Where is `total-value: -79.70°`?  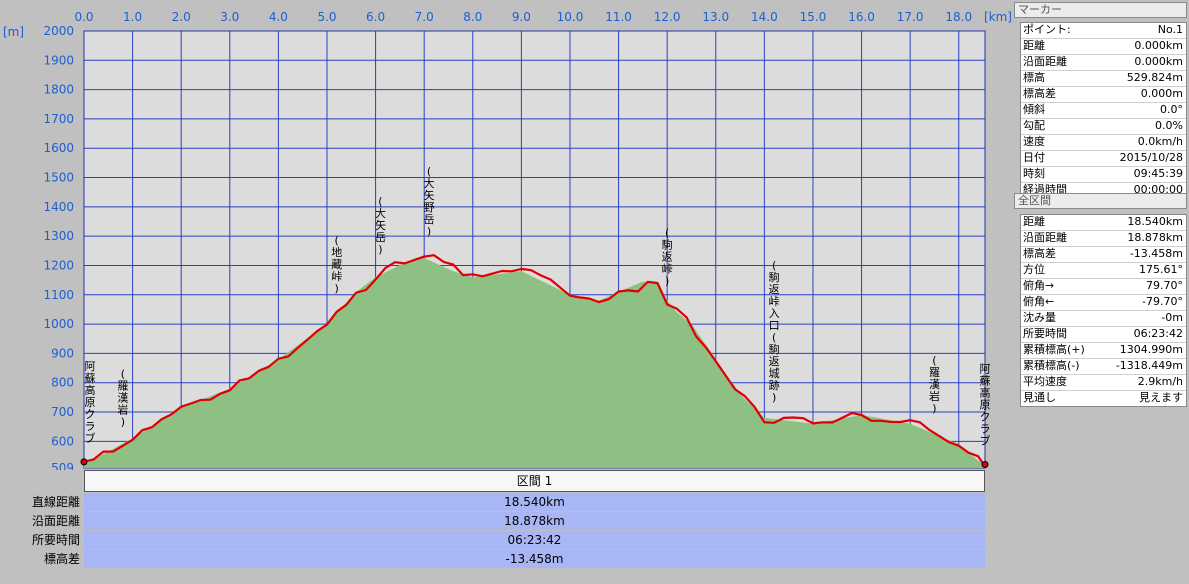 total-value: -79.70° is located at coordinates (1162, 301).